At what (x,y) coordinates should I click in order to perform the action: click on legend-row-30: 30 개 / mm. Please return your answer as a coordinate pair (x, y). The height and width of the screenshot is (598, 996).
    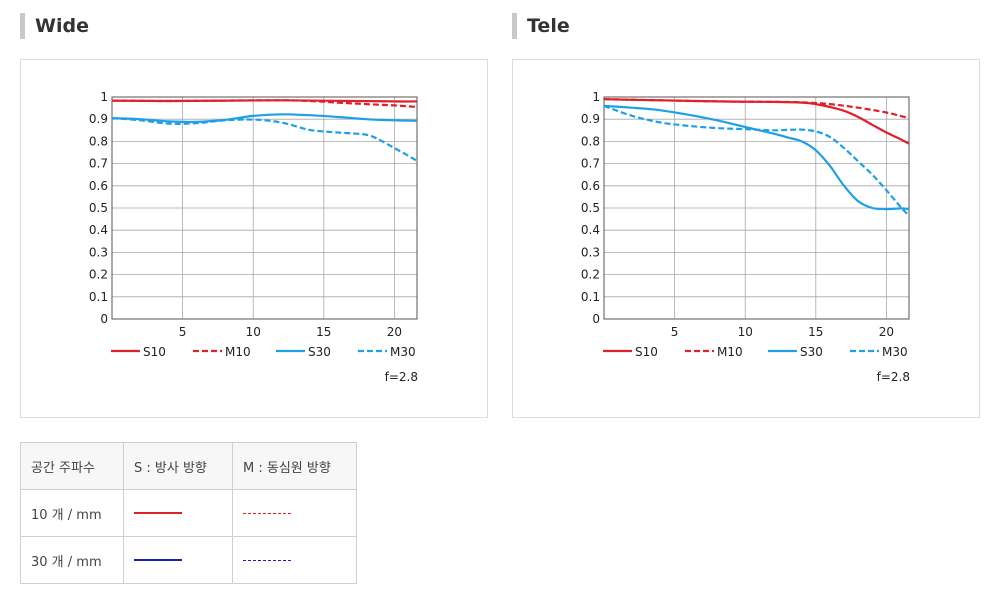
    Looking at the image, I should click on (188, 560).